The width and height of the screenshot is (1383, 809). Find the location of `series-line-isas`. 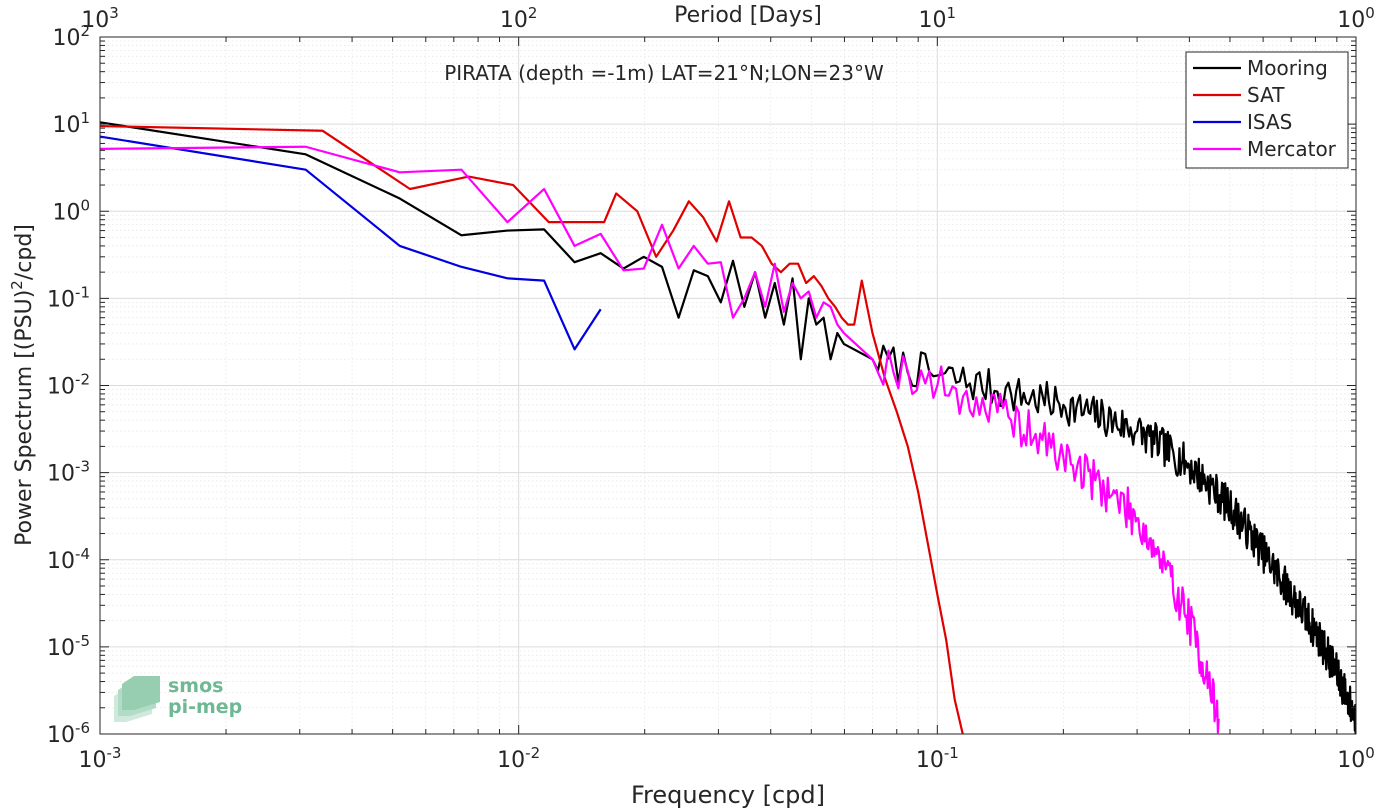

series-line-isas is located at coordinates (351, 243).